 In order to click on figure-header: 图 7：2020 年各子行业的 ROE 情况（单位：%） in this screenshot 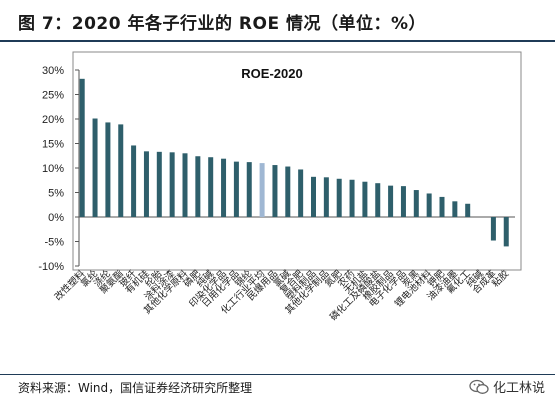, I will do `click(277, 20)`.